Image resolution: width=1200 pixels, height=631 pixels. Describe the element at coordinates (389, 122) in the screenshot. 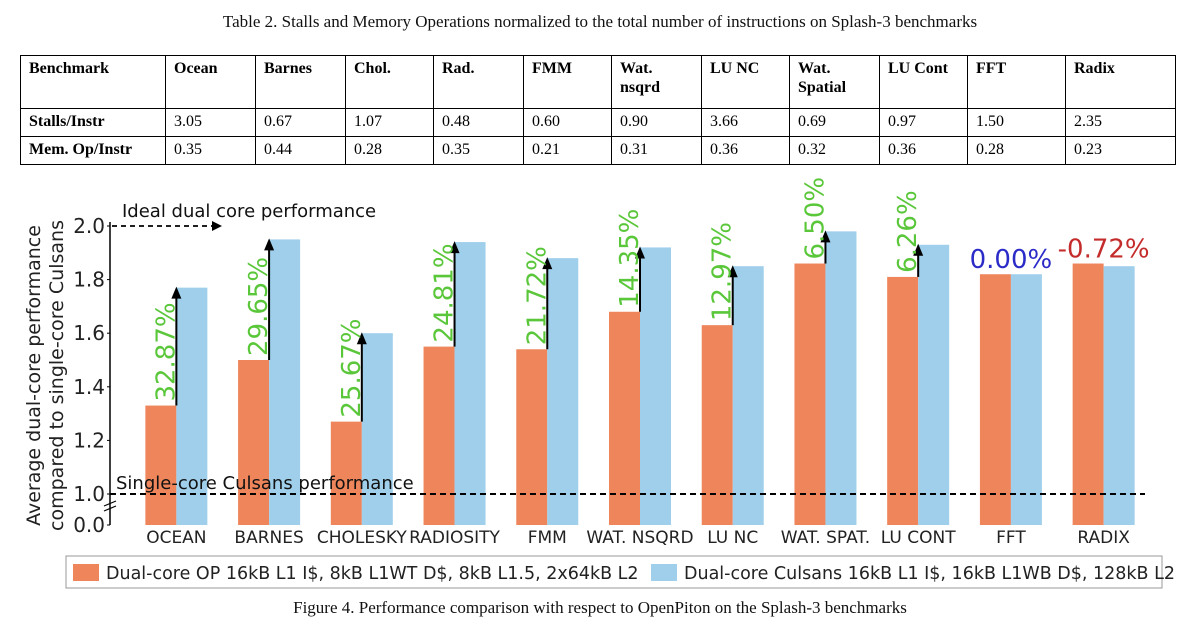

I see `table-cell: 1.07` at that location.